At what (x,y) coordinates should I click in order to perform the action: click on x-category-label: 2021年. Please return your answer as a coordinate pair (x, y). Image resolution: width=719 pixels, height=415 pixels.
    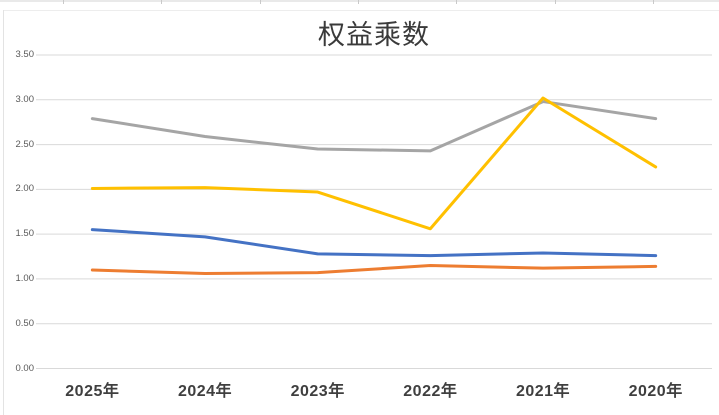
    Looking at the image, I should click on (543, 391).